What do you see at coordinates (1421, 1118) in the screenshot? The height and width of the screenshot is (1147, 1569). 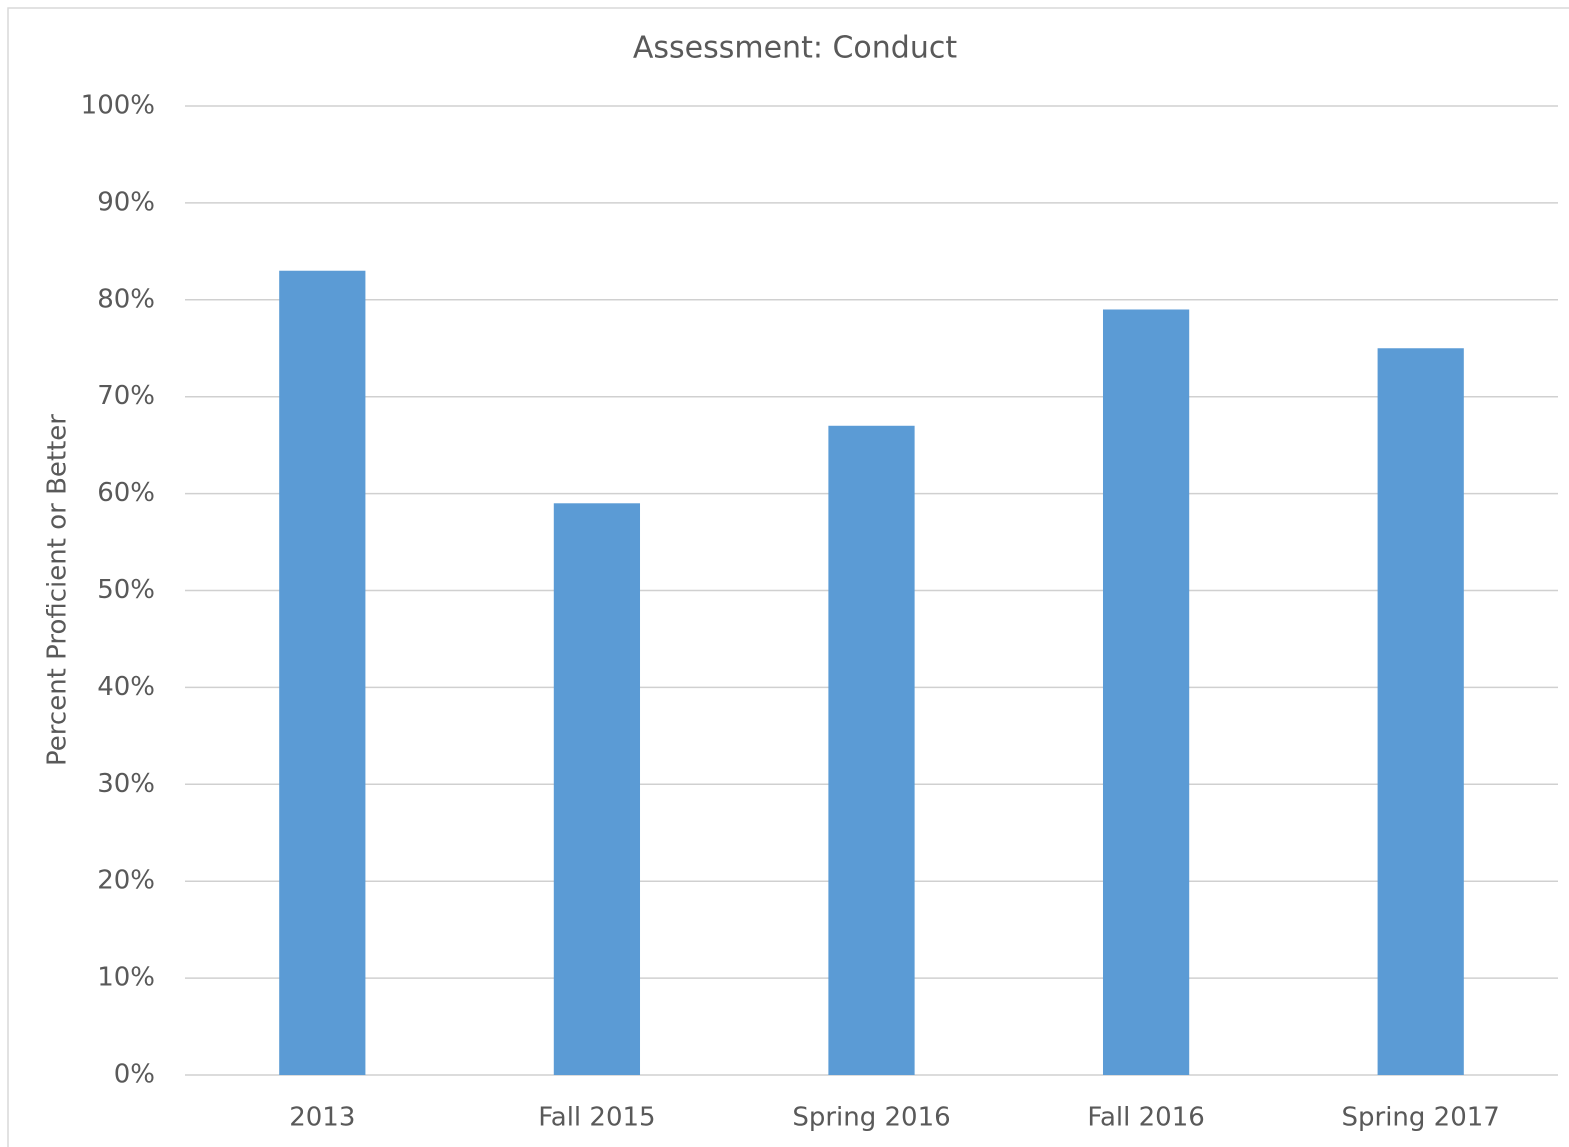 I see `x-tick-label: Spring 2017` at bounding box center [1421, 1118].